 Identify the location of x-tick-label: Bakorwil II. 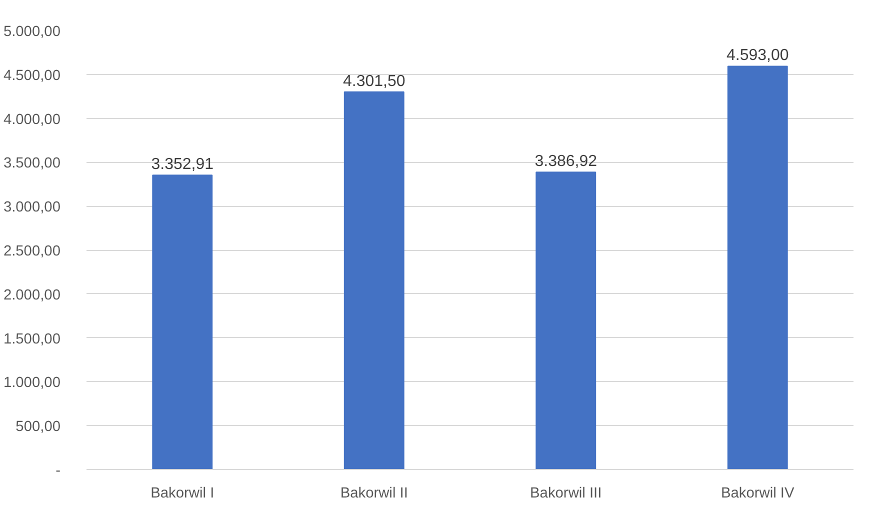
(374, 494).